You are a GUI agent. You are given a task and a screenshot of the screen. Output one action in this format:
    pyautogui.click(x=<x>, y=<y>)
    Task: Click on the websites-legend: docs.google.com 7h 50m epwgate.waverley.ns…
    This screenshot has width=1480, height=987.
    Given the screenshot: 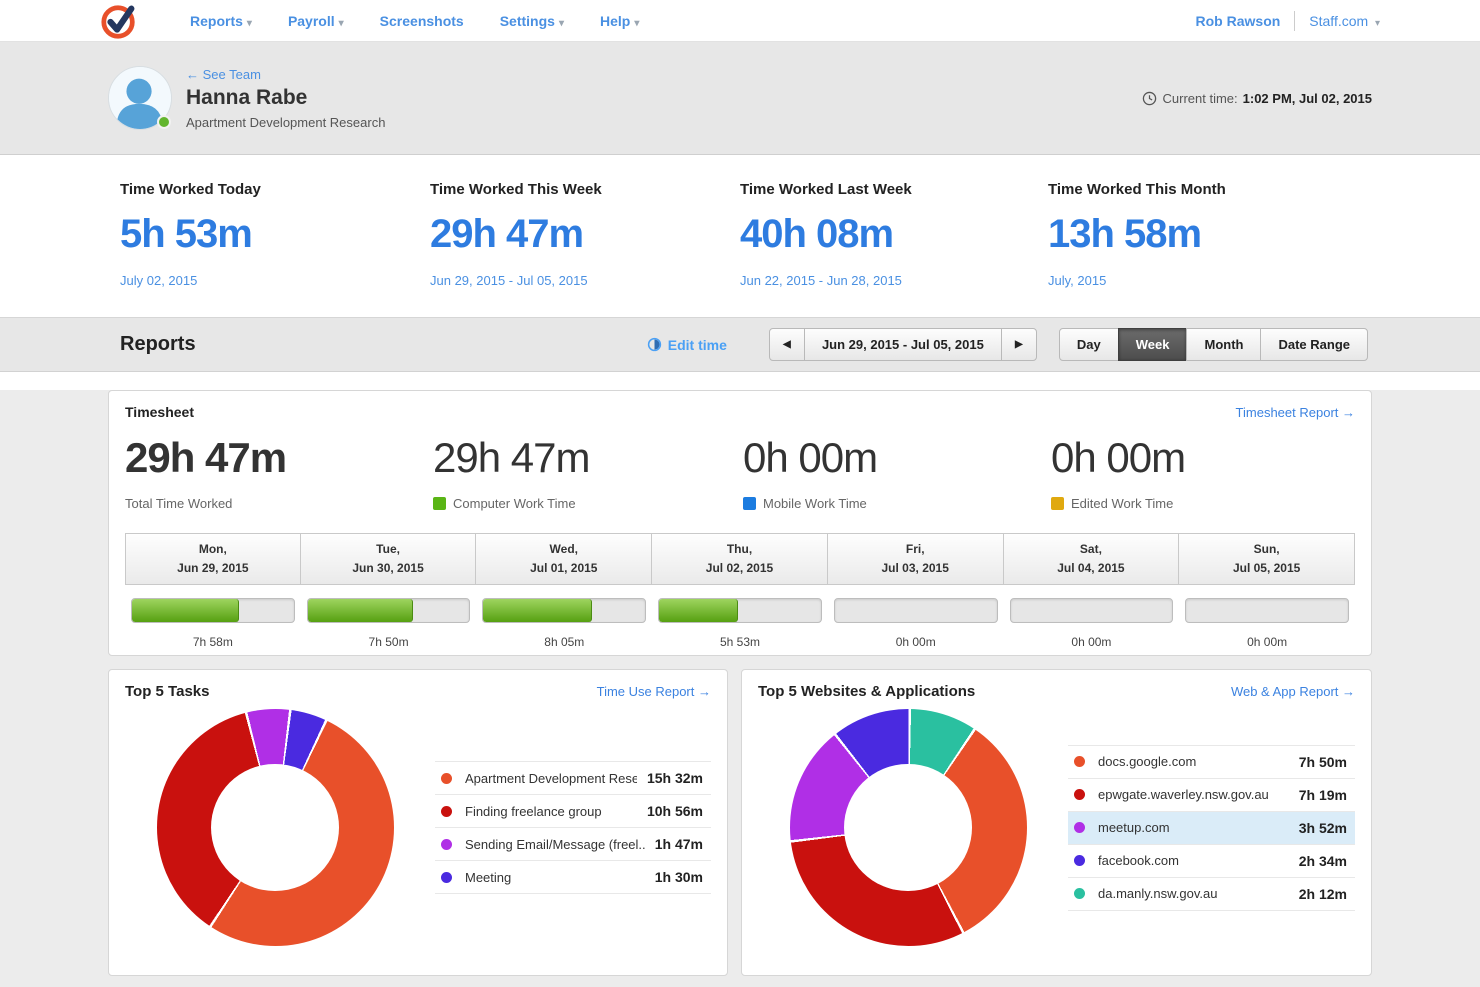 What is the action you would take?
    pyautogui.click(x=1211, y=827)
    